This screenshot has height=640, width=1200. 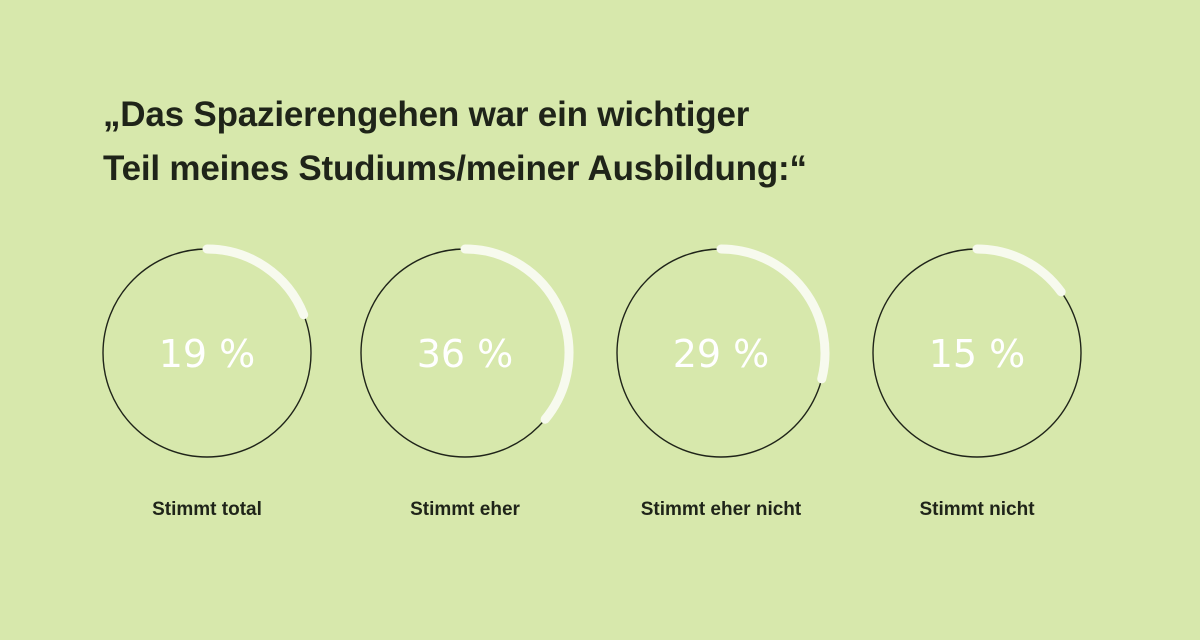 What do you see at coordinates (721, 509) in the screenshot?
I see `ring-category-label: Stimmt eher nicht` at bounding box center [721, 509].